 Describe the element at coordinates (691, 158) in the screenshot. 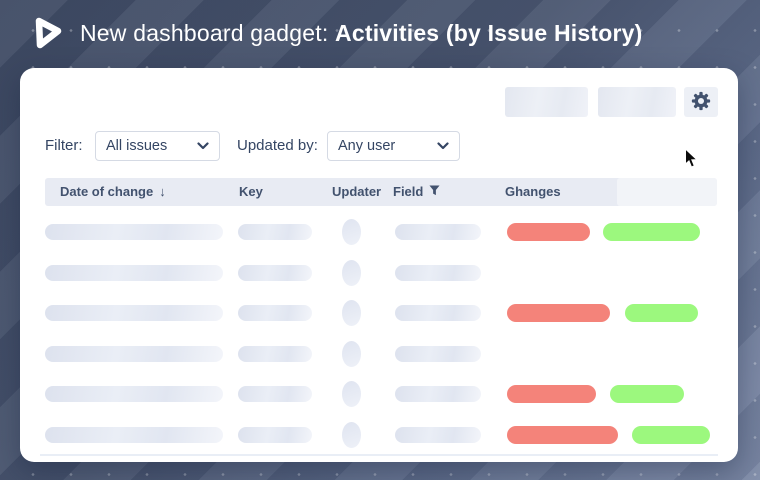

I see `mouse-cursor` at that location.